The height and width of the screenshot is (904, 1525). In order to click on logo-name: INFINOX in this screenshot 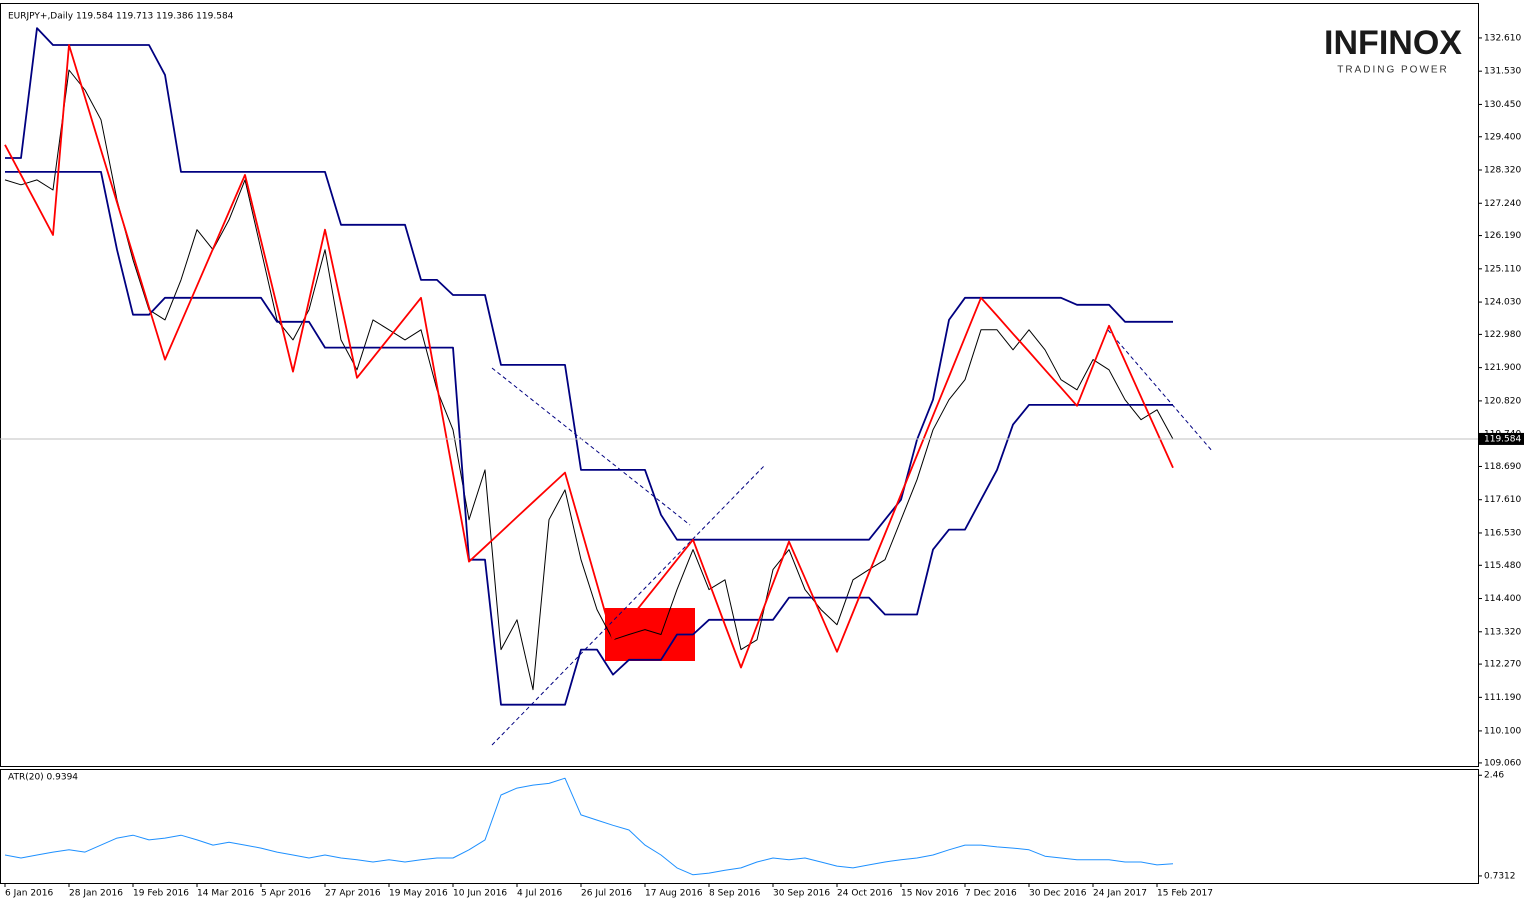, I will do `click(1393, 43)`.